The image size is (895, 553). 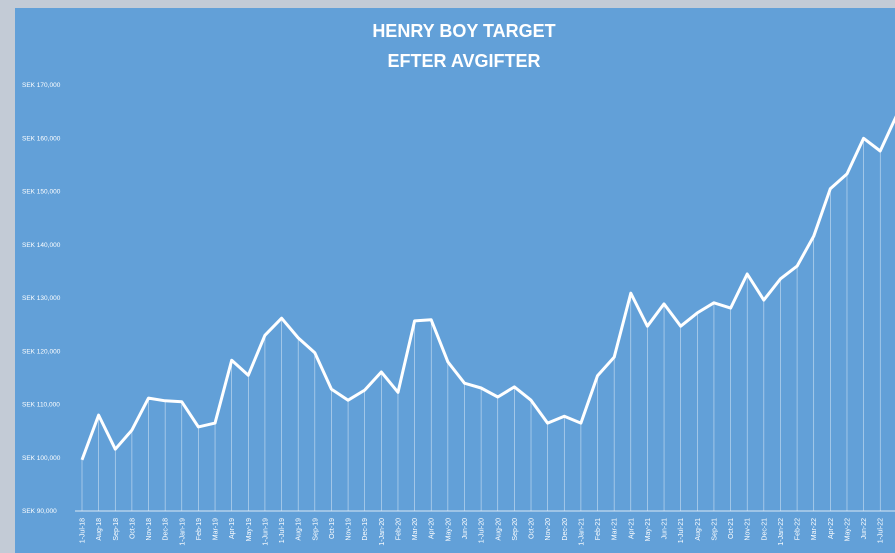 I want to click on x-tick-label: 1-Jan-19, so click(x=182, y=532).